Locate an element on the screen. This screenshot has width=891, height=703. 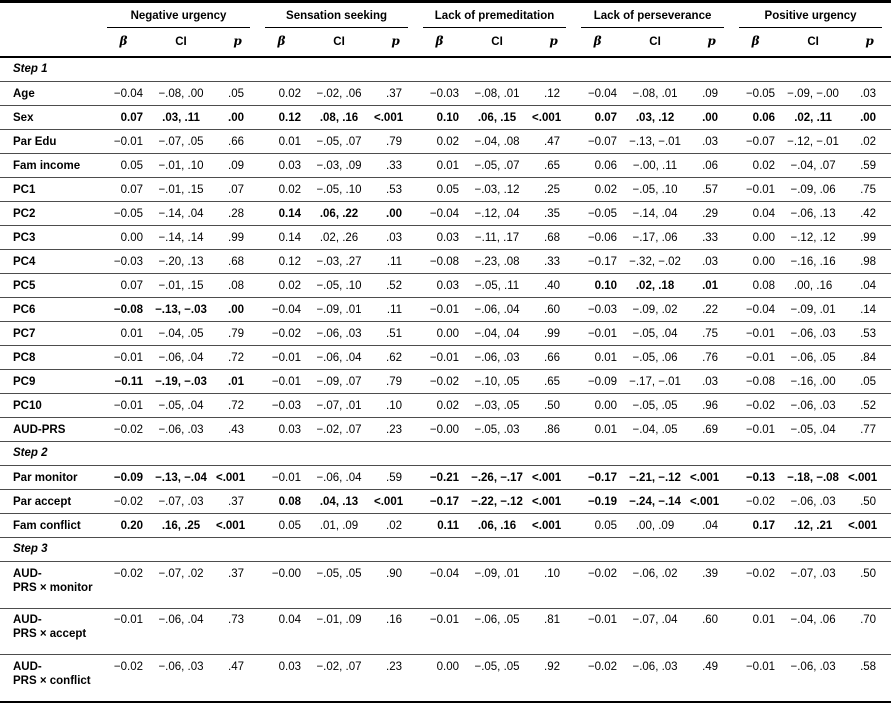
beta-value: −0.00 is located at coordinates (440, 429).